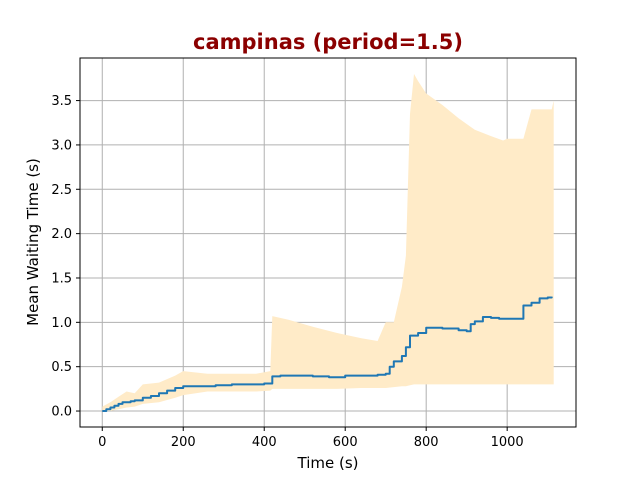  What do you see at coordinates (102, 442) in the screenshot?
I see `x-tick-label: 0` at bounding box center [102, 442].